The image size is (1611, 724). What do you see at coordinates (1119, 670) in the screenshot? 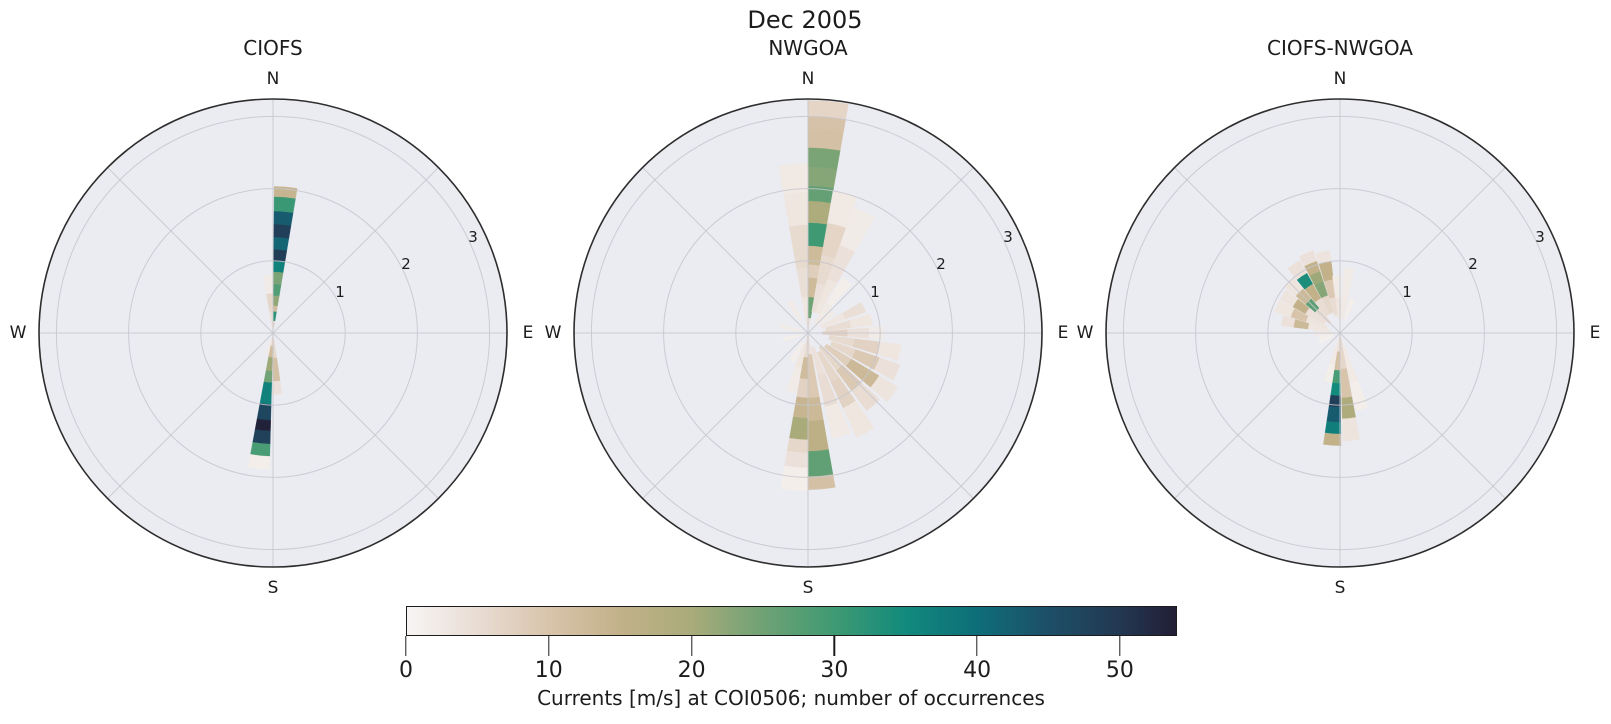
I see `colorbar-tick-50: 50` at bounding box center [1119, 670].